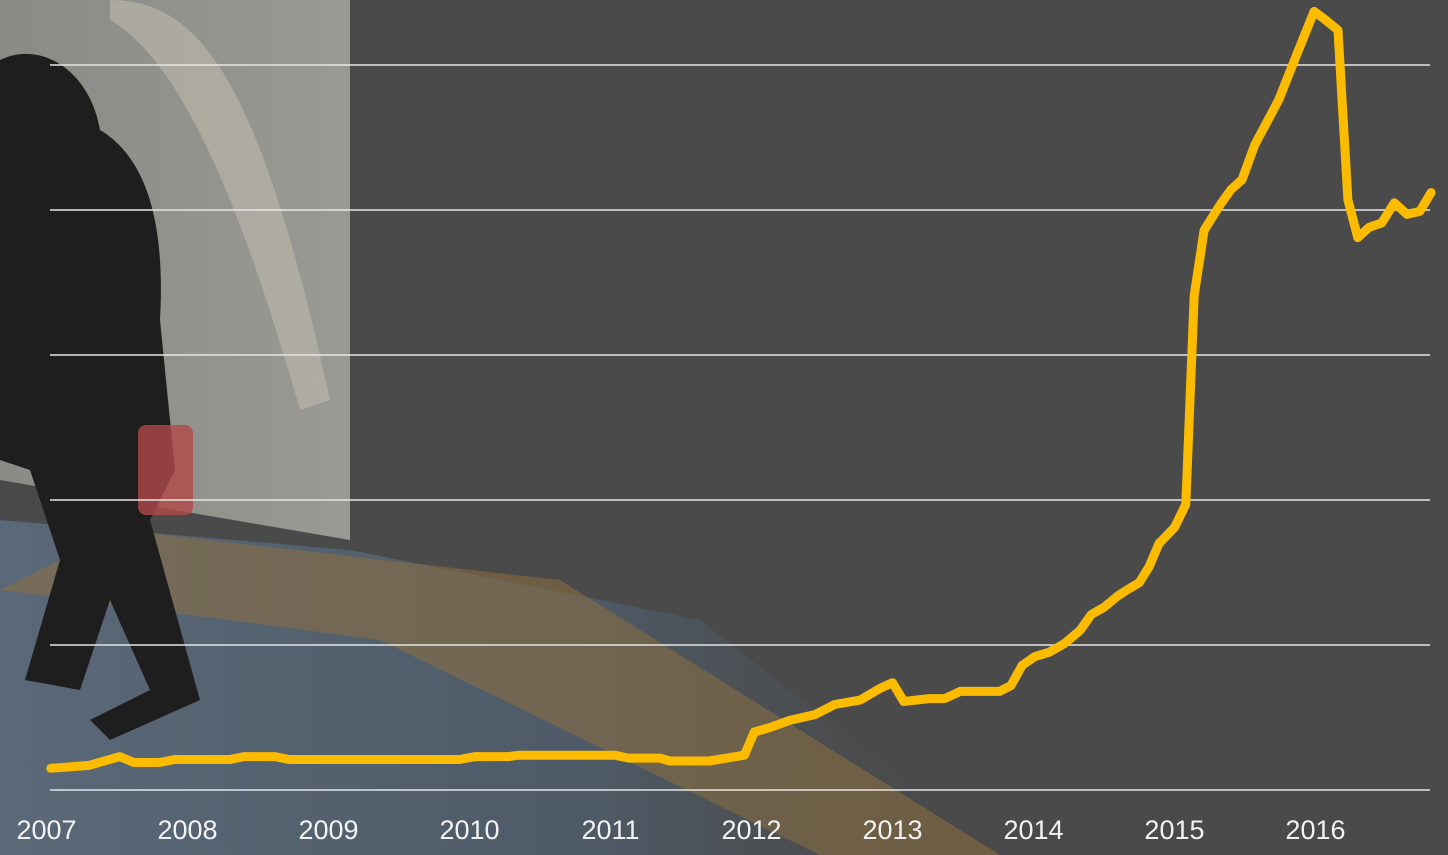 This screenshot has width=1448, height=855. Describe the element at coordinates (100, 397) in the screenshot. I see `photo-person` at that location.